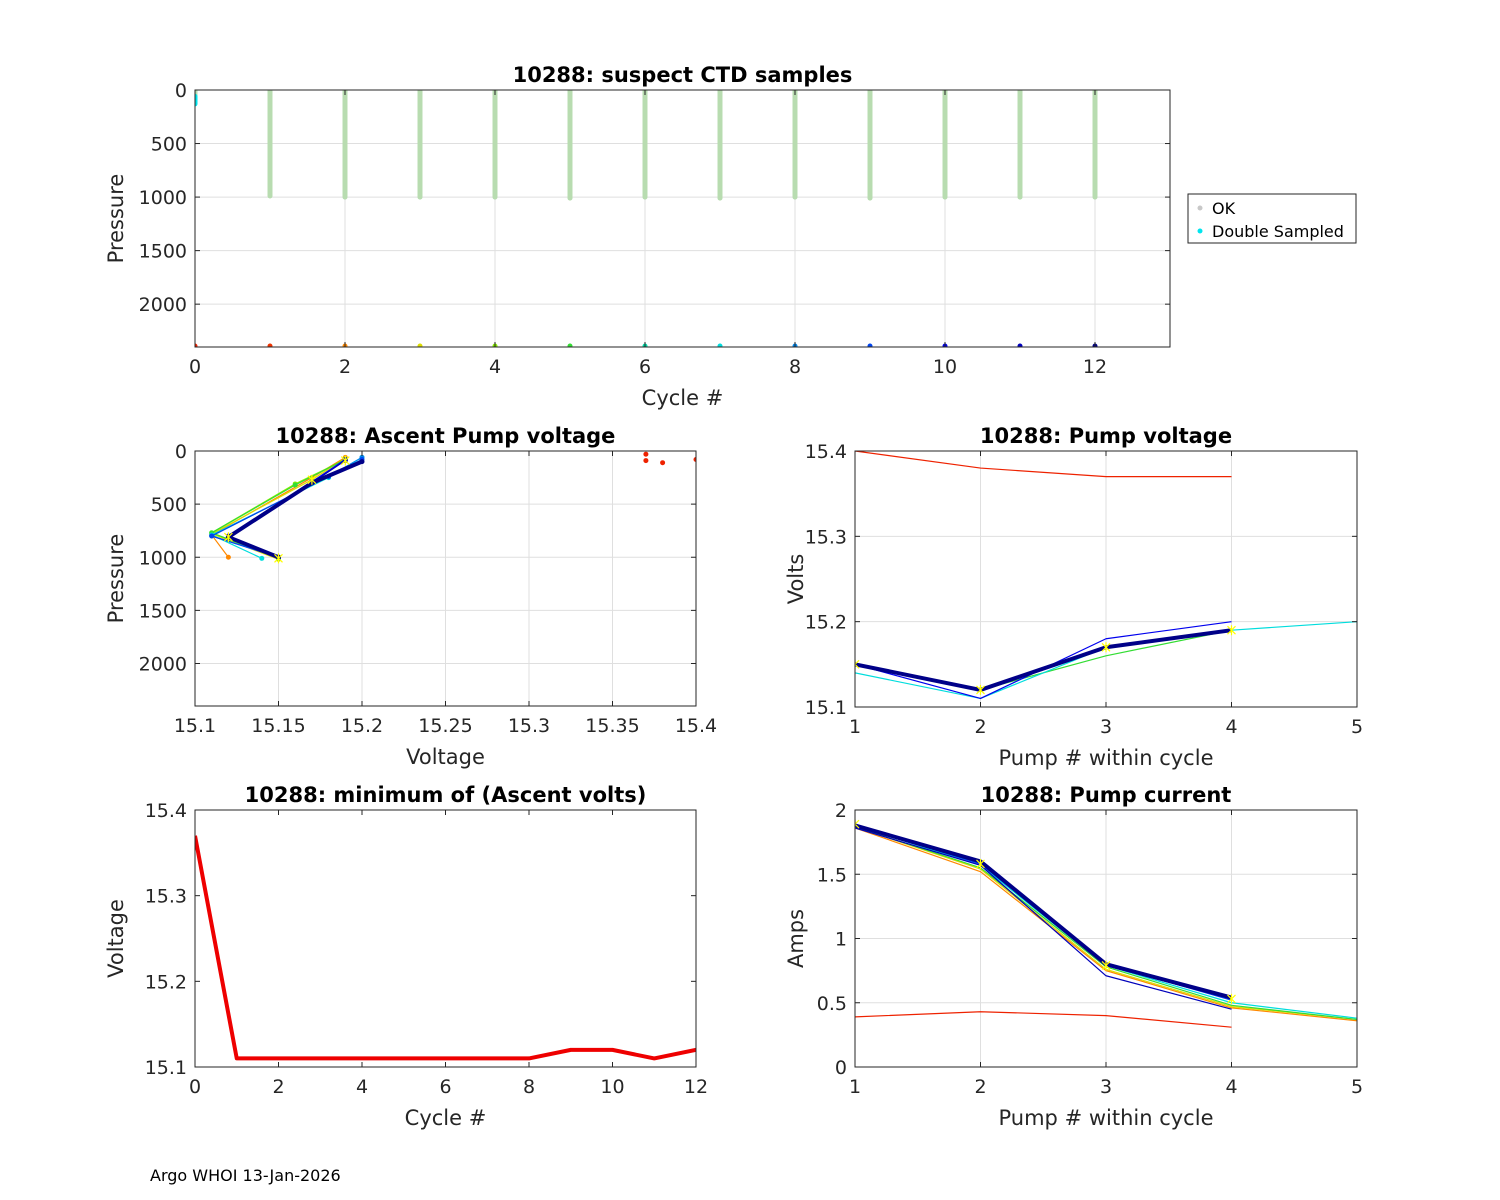 Image resolution: width=1500 pixels, height=1200 pixels. I want to click on y-tick-label: 1, so click(841, 940).